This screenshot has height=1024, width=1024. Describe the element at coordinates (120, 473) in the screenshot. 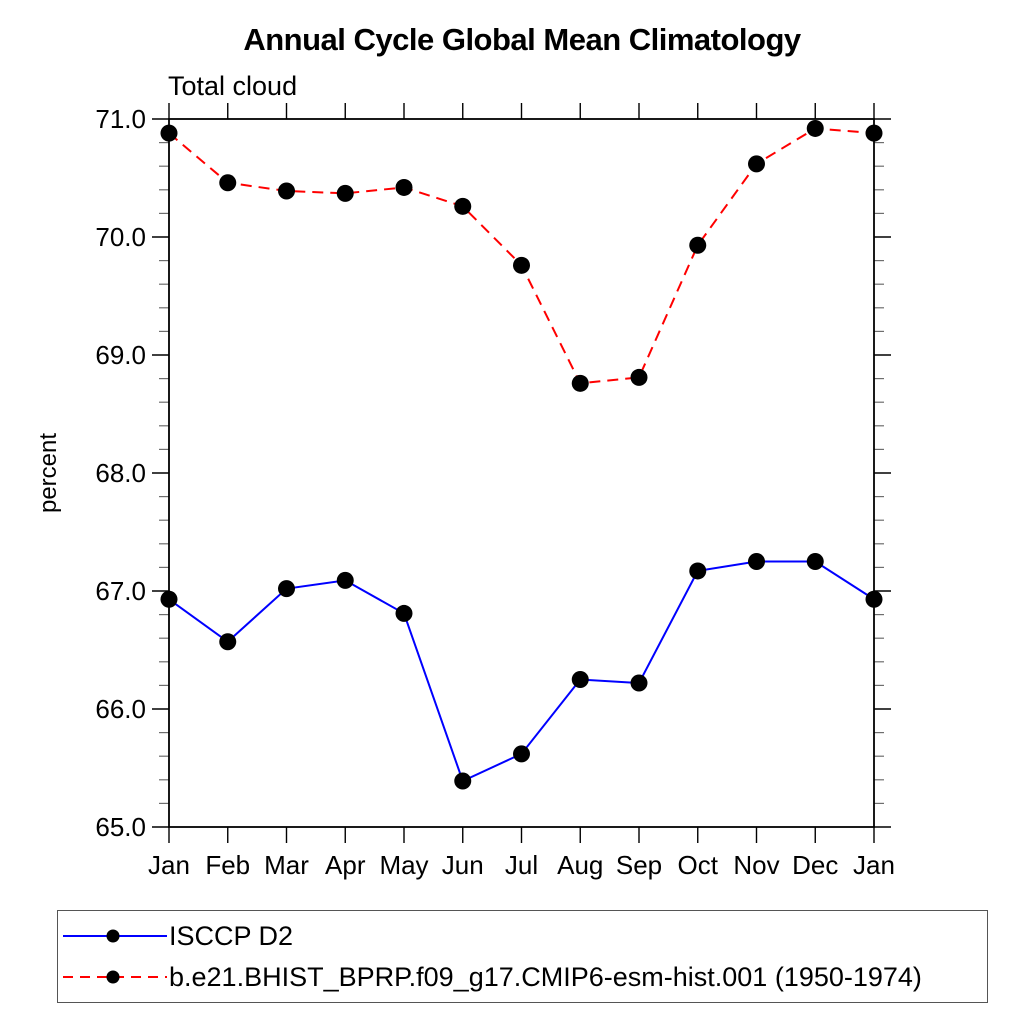

I see `y-tick-label: 68.0` at that location.